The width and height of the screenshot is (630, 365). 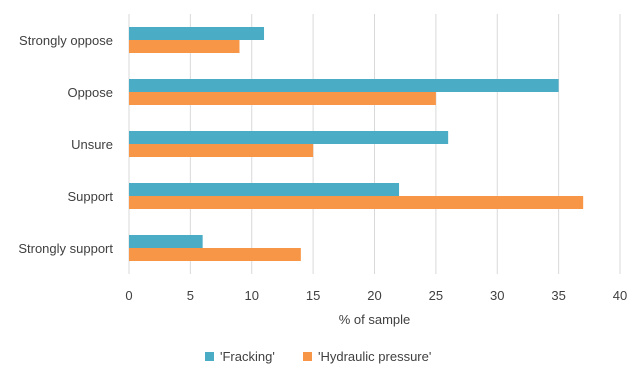 What do you see at coordinates (65, 248) in the screenshot?
I see `category-label: Strongly support` at bounding box center [65, 248].